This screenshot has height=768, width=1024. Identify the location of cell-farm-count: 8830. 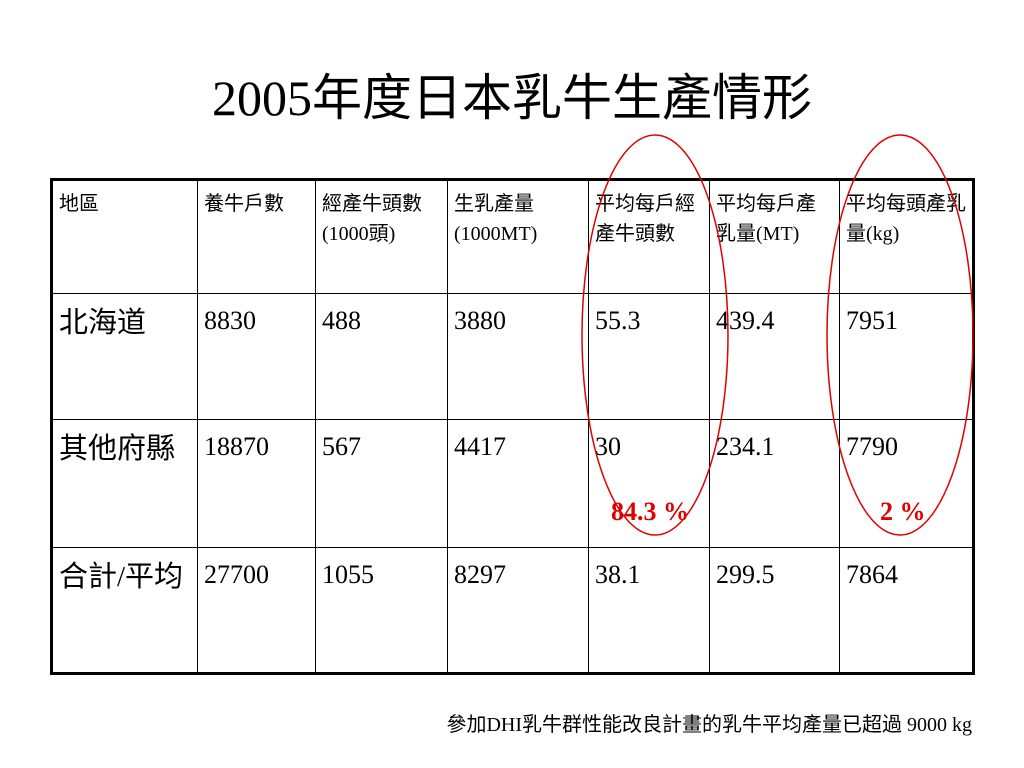
(256, 356).